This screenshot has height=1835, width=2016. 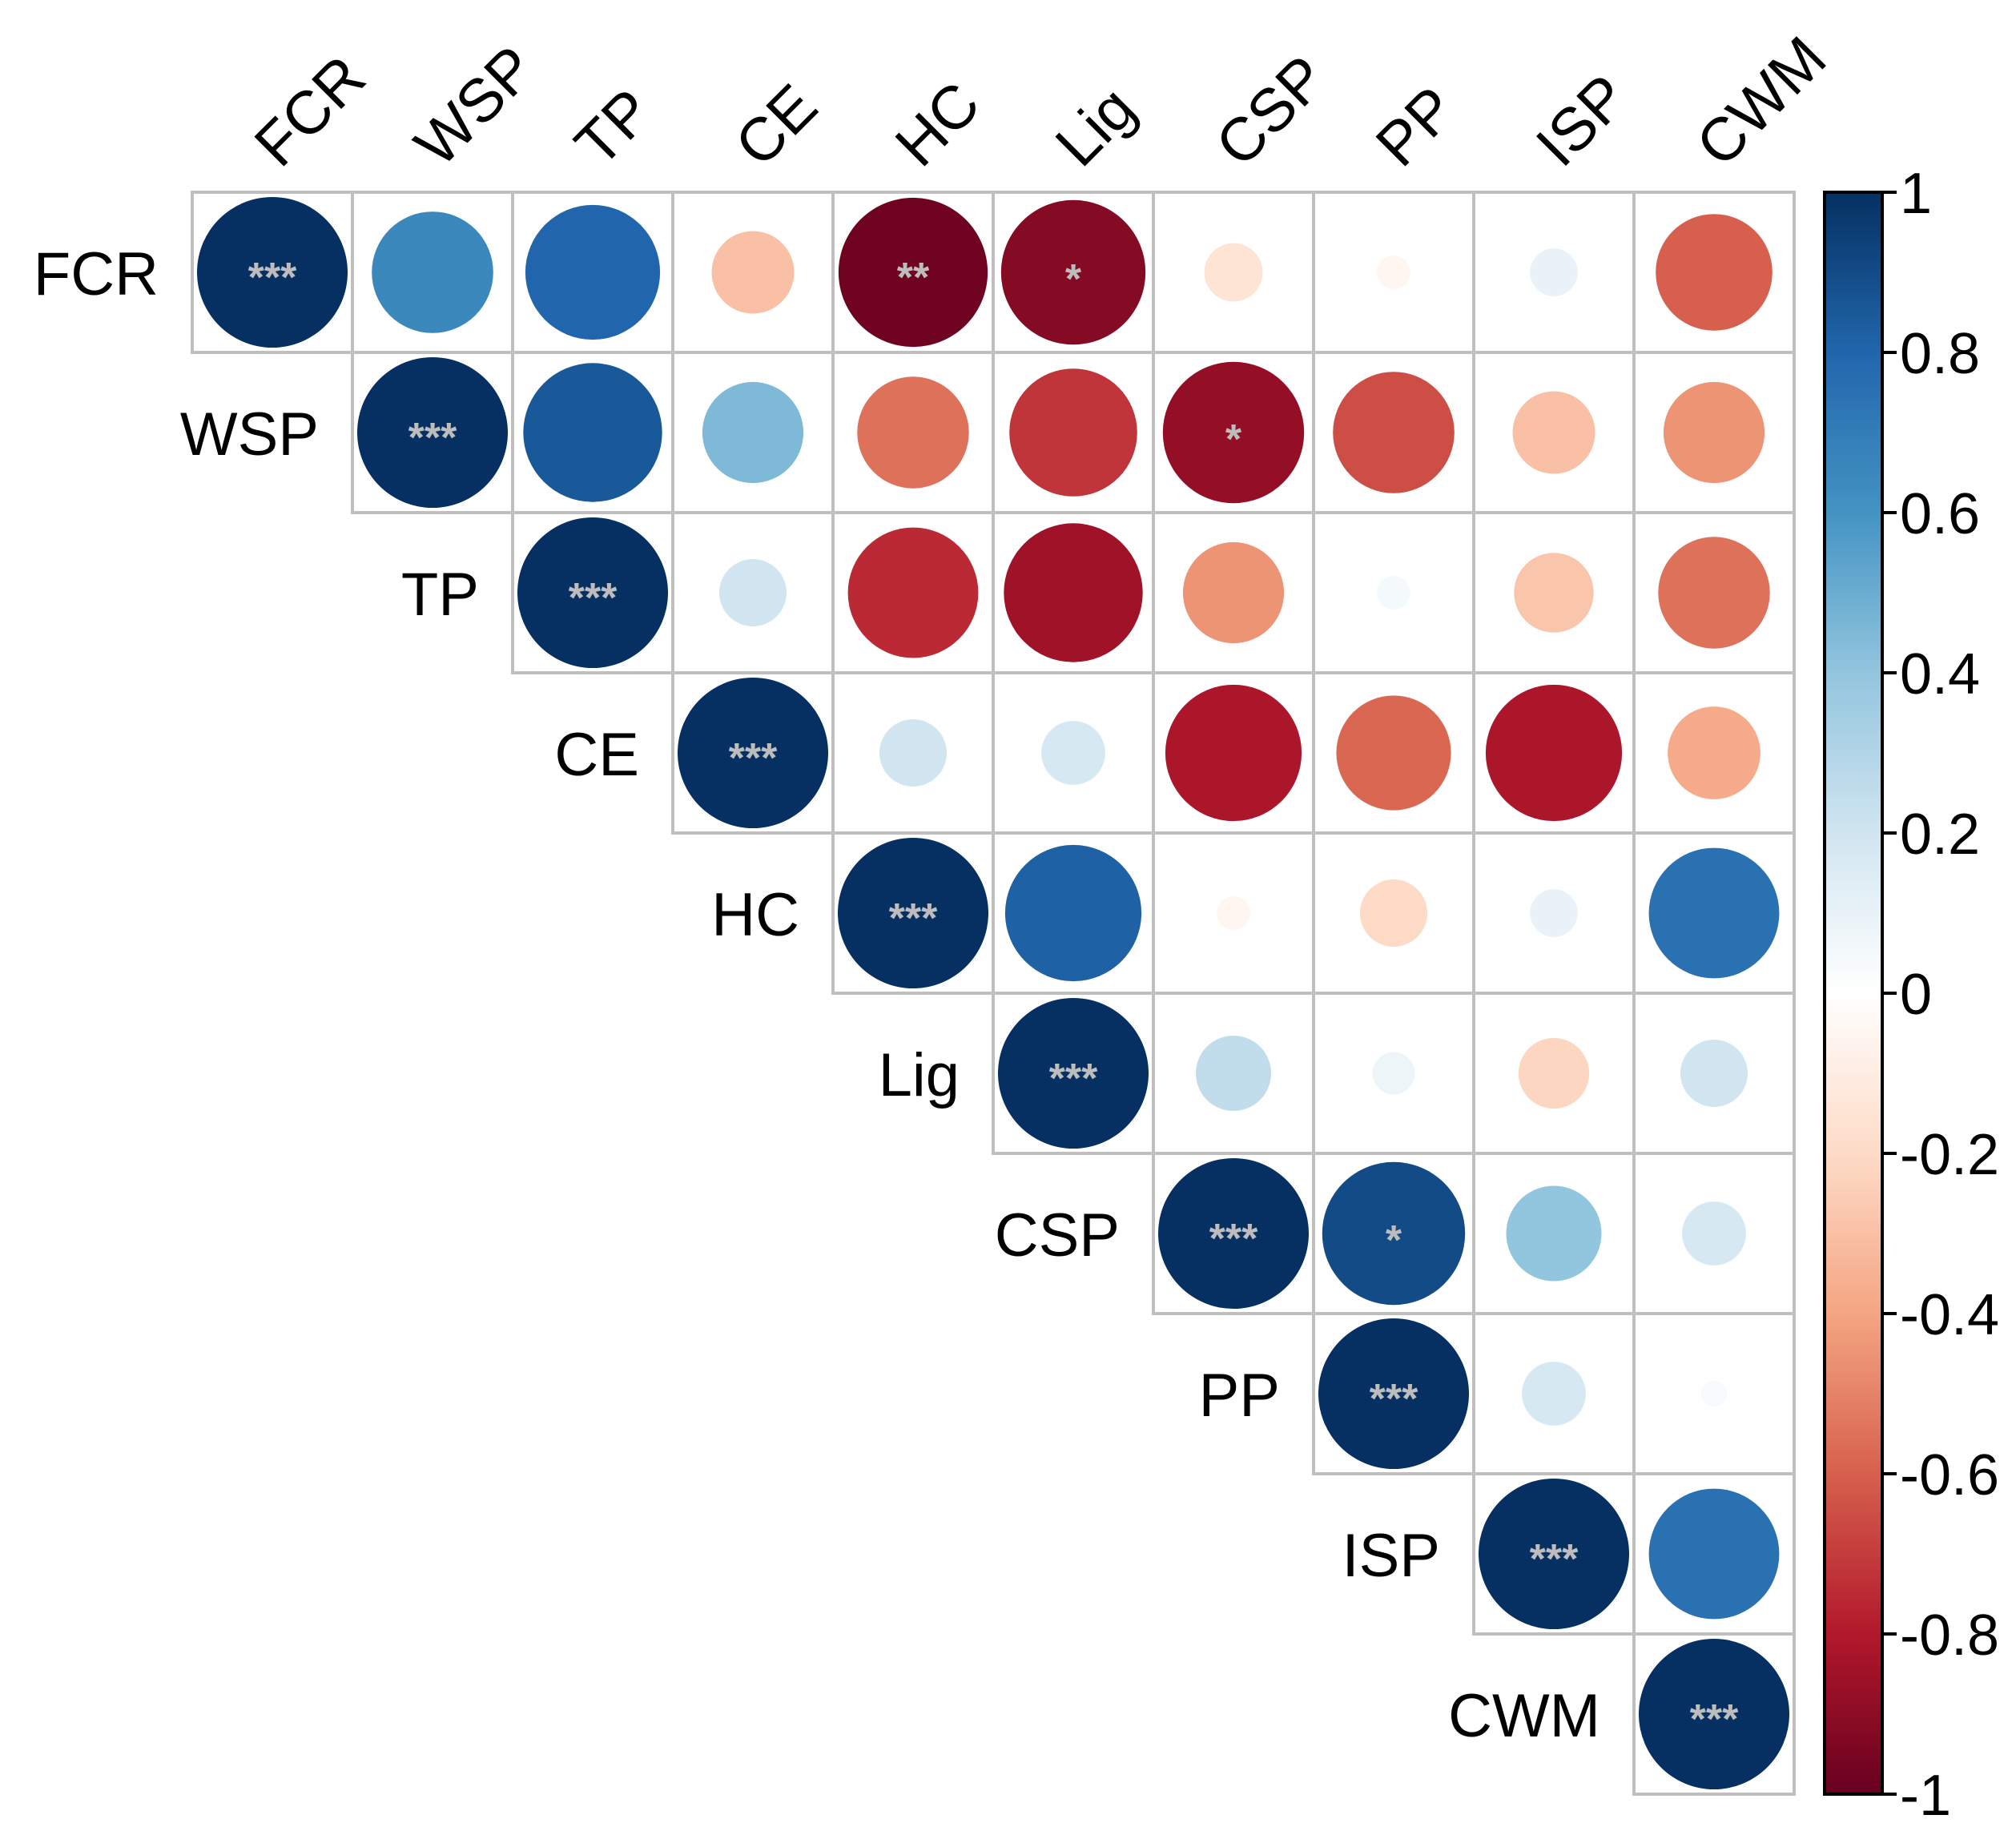 I want to click on cell-HC-Lig, so click(x=1073, y=913).